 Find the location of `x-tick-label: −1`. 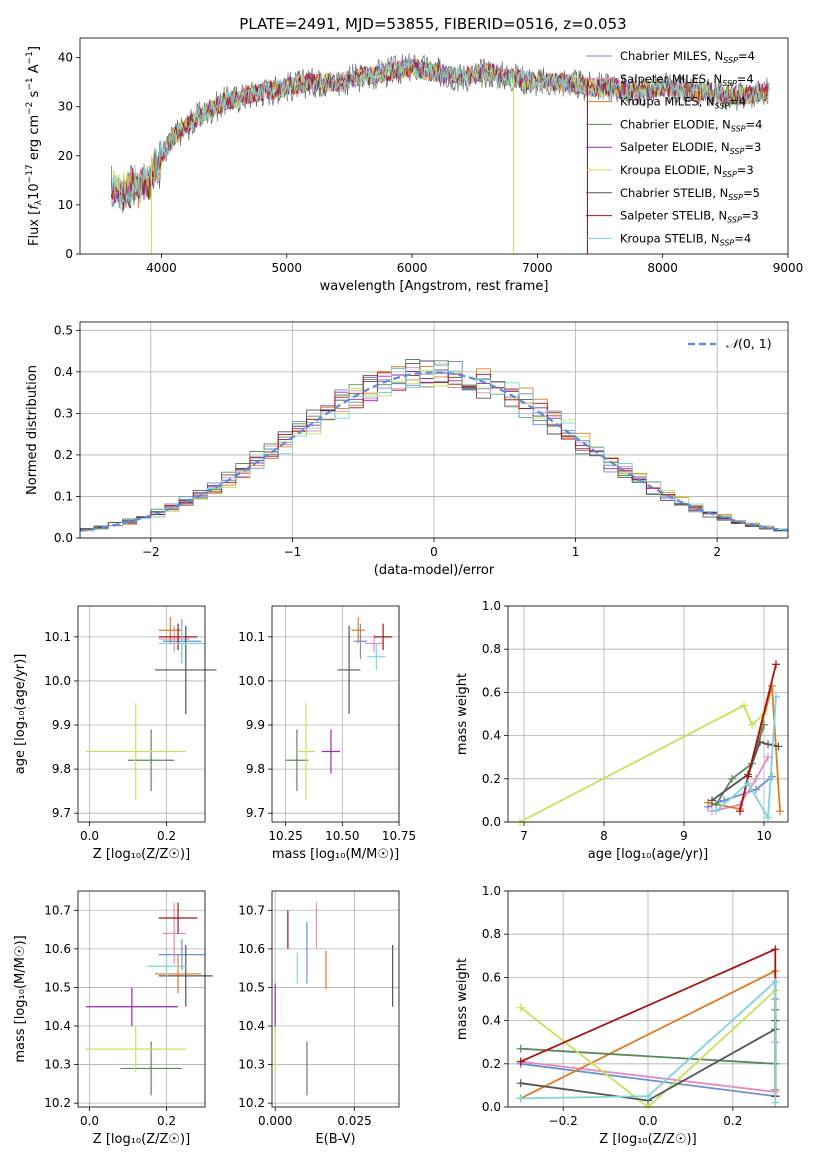

x-tick-label: −1 is located at coordinates (293, 552).